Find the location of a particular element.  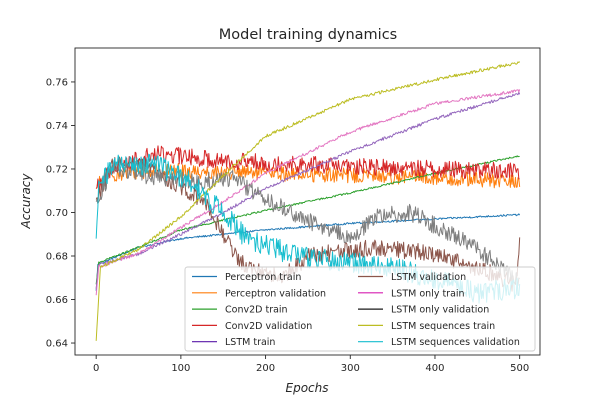

x-tick-label: 400 is located at coordinates (434, 368).